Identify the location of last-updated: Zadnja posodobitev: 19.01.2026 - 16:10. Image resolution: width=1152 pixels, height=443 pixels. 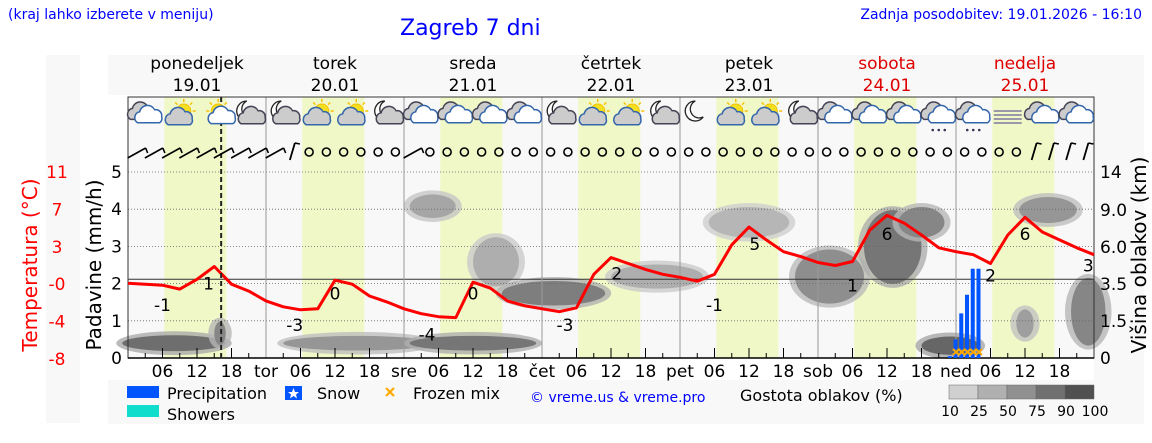
(1001, 15).